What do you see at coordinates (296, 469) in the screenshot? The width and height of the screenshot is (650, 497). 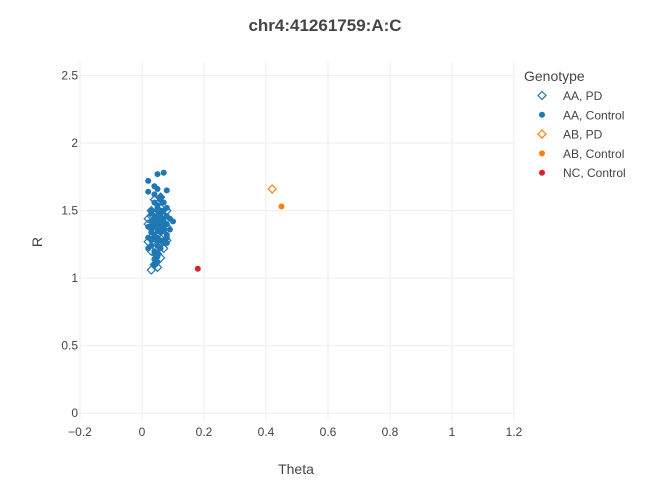 I see `x-axis-title: Theta` at bounding box center [296, 469].